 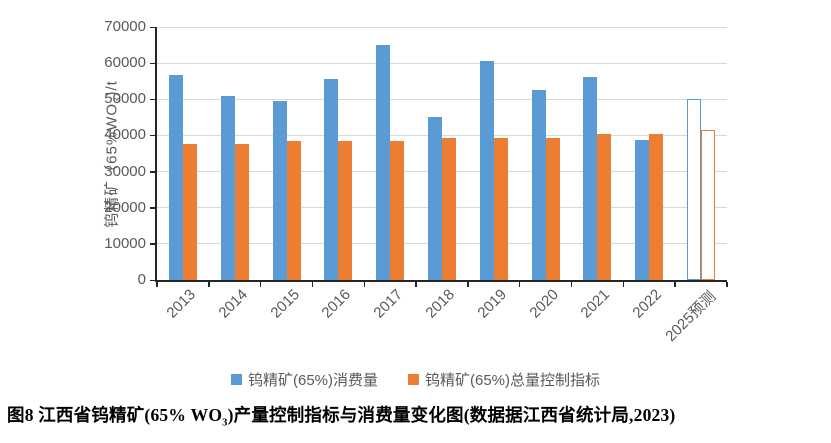 What do you see at coordinates (141, 279) in the screenshot?
I see `y-tick-label: 0` at bounding box center [141, 279].